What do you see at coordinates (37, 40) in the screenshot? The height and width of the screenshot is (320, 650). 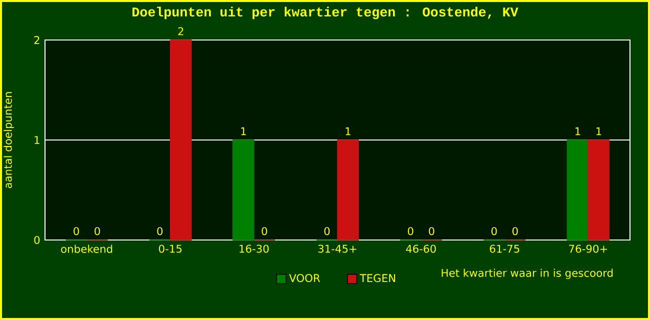 I see `y-tick-label: 2` at bounding box center [37, 40].